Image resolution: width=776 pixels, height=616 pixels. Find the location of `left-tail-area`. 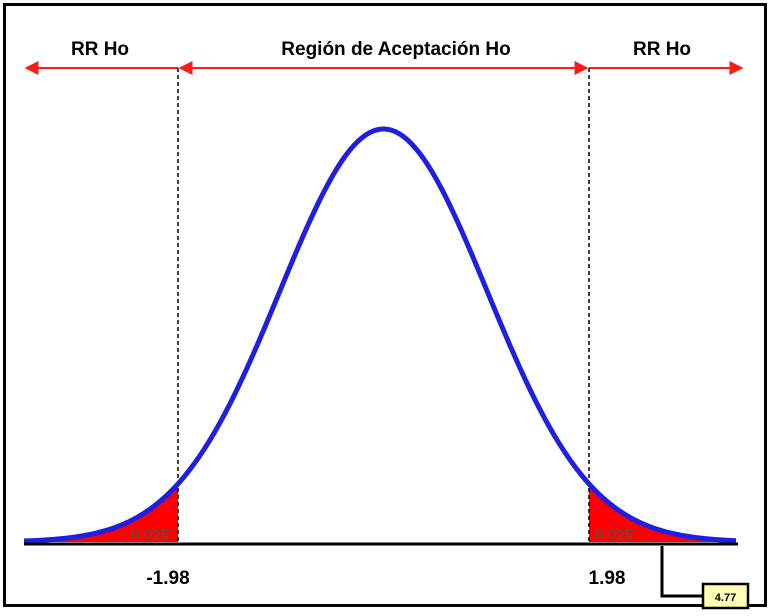

left-tail-area is located at coordinates (101, 512).